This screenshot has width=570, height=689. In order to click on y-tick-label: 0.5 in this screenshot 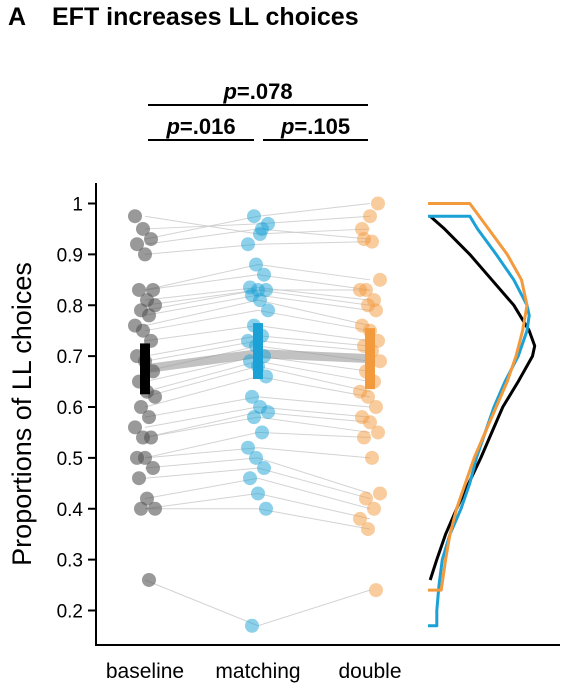, I will do `click(70, 459)`.